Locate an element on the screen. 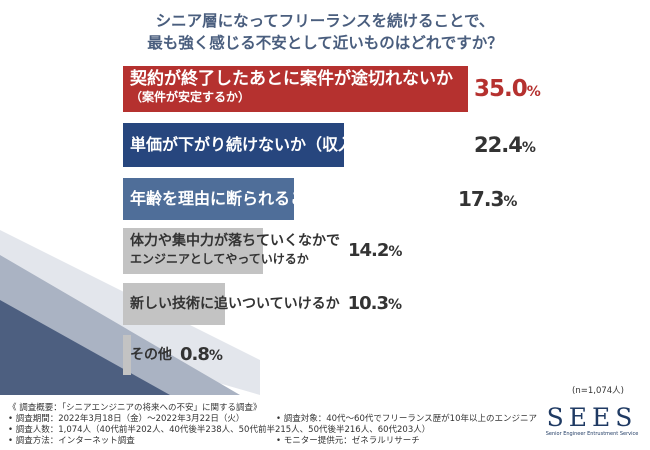 This screenshot has width=650, height=450. value-label-5: 10.3% is located at coordinates (374, 304).